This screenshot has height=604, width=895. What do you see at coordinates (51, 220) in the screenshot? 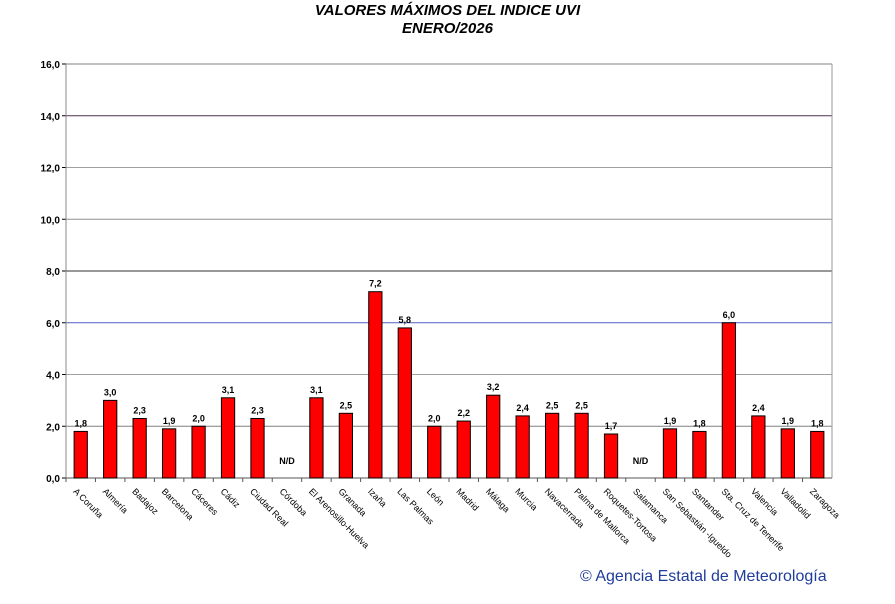
I see `y-tick-label: 10,0` at bounding box center [51, 220].